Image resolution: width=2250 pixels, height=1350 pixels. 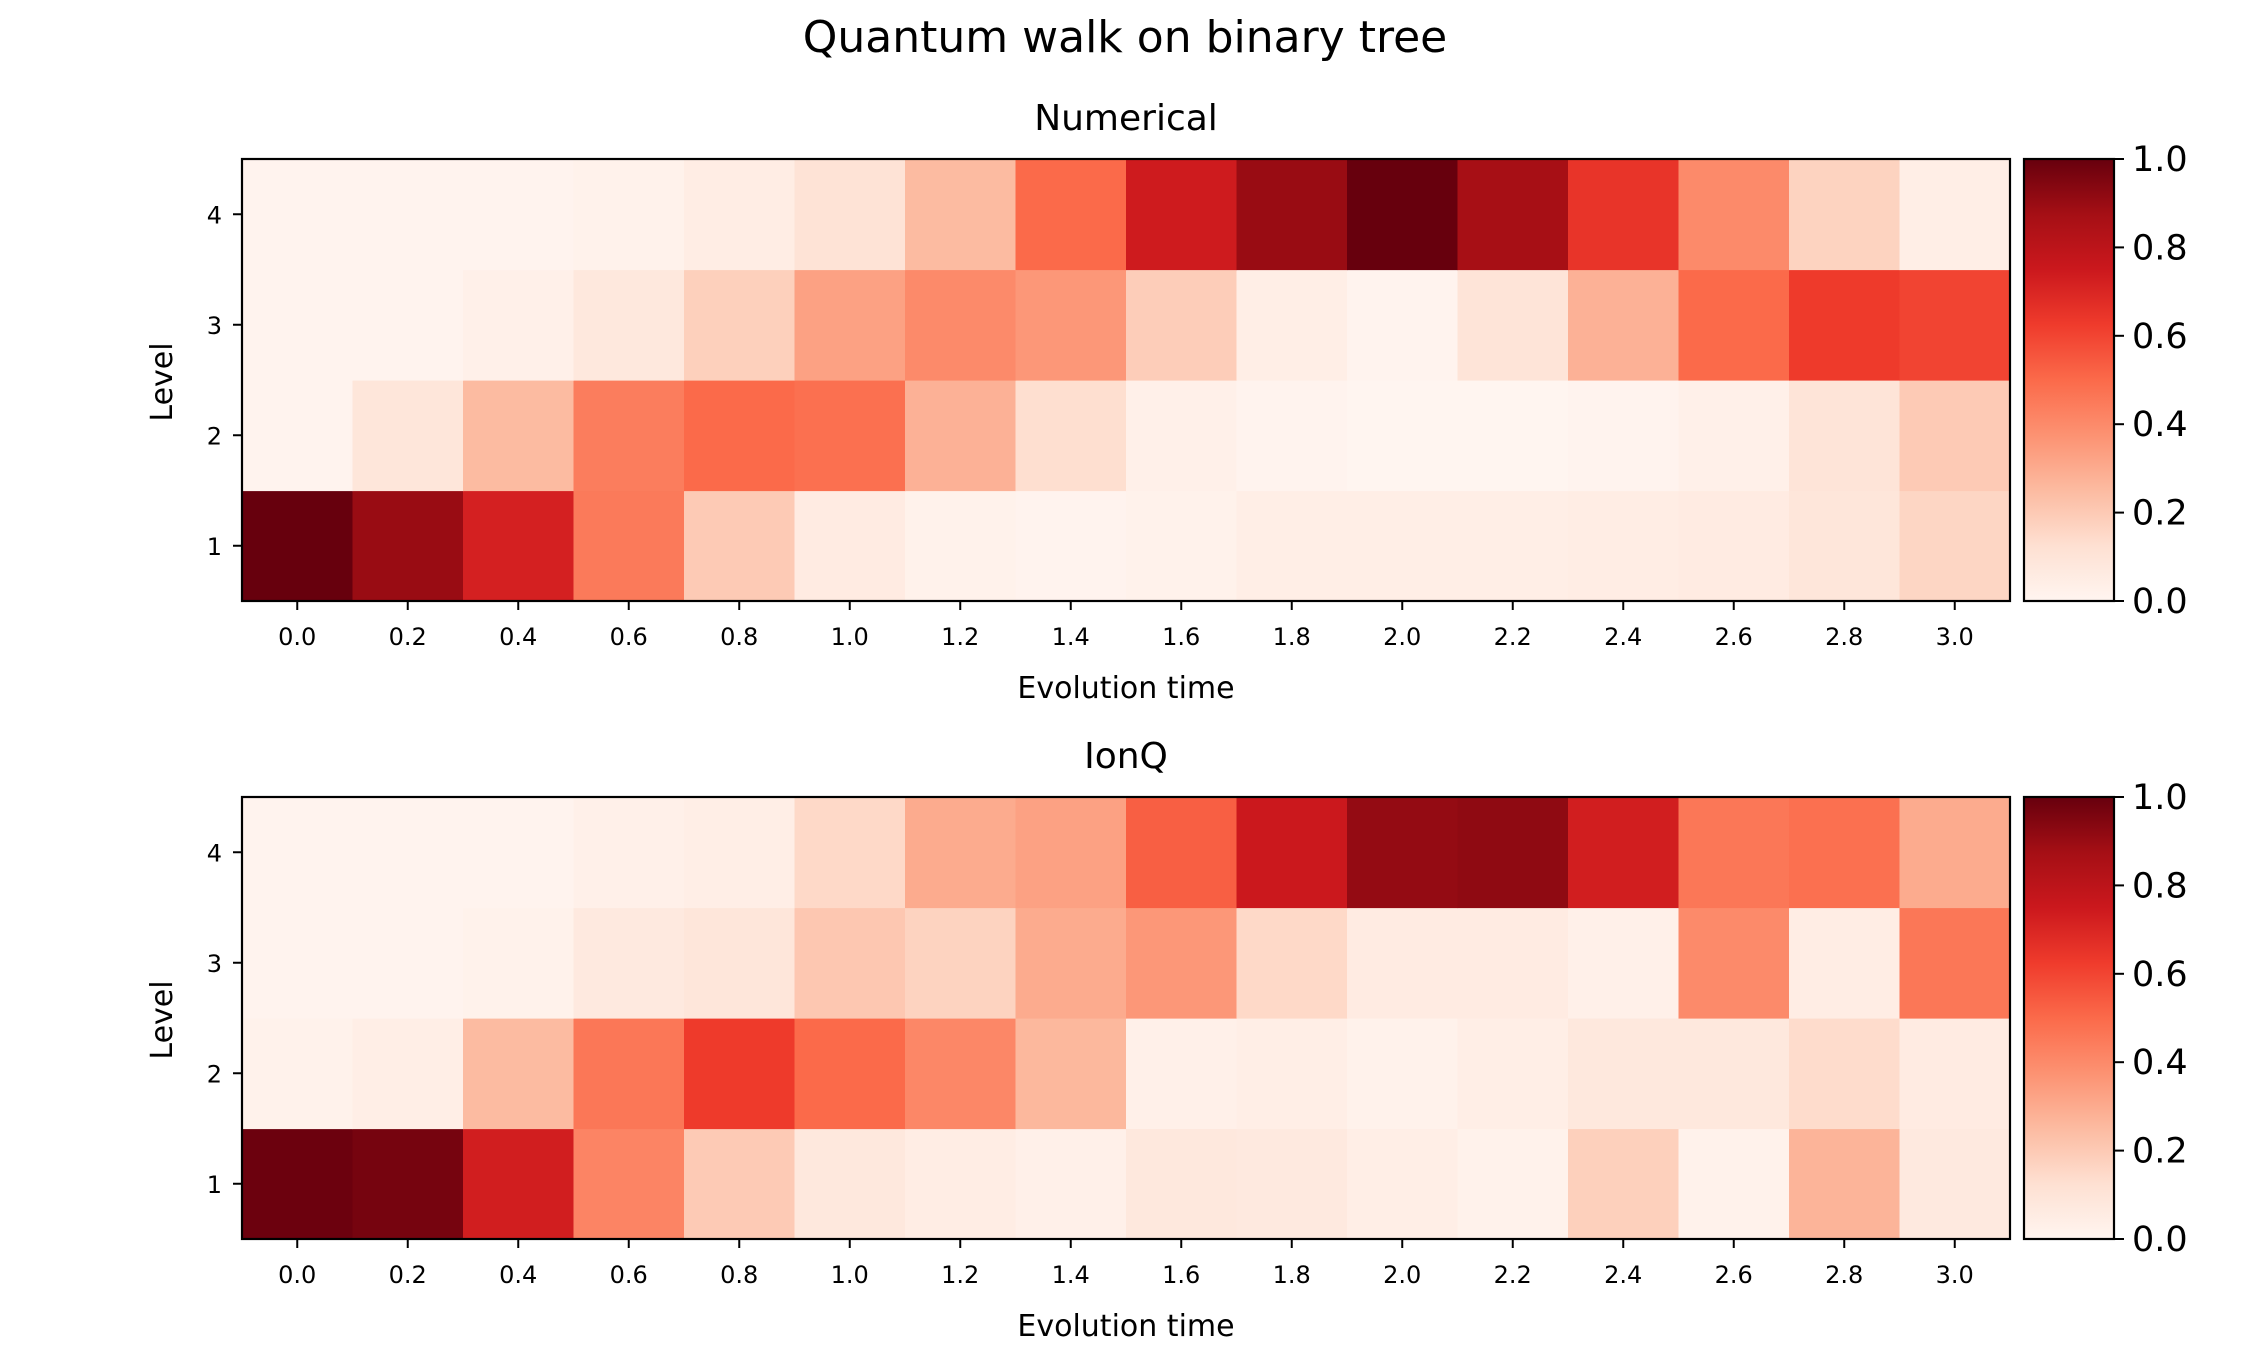 I want to click on x-tick-label: 3.0, so click(x=1955, y=1275).